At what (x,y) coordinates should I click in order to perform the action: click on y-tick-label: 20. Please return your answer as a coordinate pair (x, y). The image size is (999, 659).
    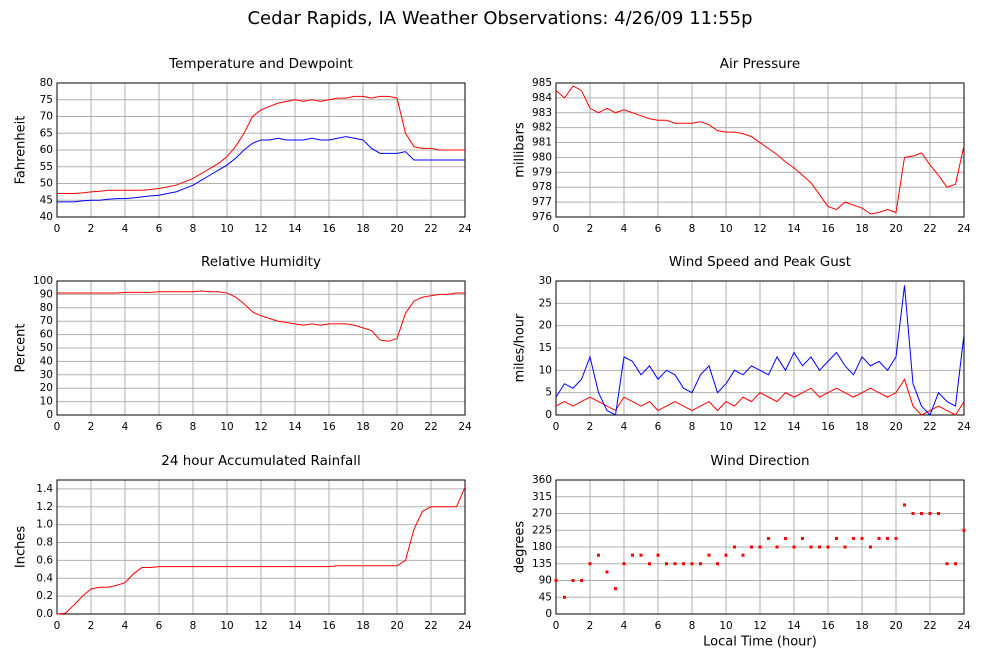
    Looking at the image, I should click on (545, 326).